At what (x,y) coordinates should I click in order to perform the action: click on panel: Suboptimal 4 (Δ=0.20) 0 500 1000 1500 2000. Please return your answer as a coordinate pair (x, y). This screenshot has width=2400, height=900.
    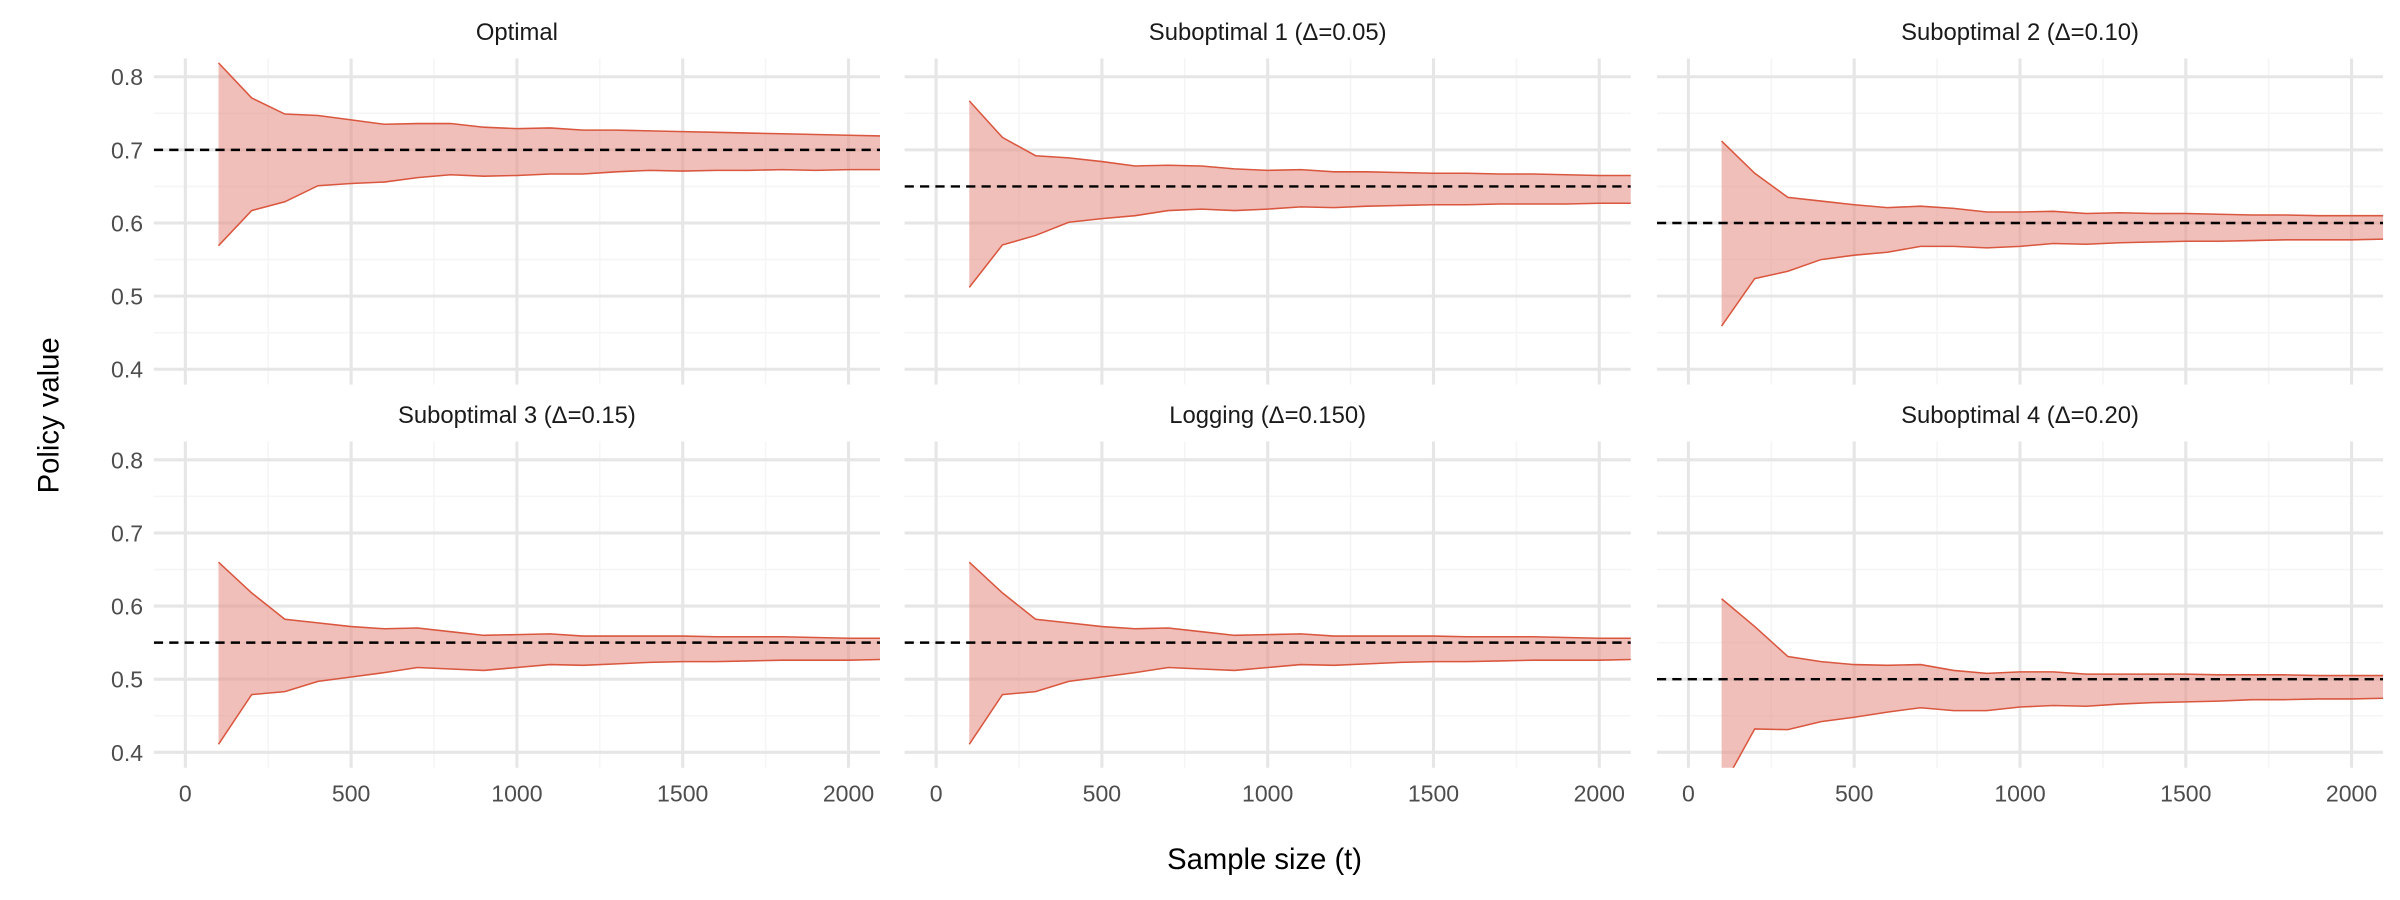
    Looking at the image, I should click on (2020, 604).